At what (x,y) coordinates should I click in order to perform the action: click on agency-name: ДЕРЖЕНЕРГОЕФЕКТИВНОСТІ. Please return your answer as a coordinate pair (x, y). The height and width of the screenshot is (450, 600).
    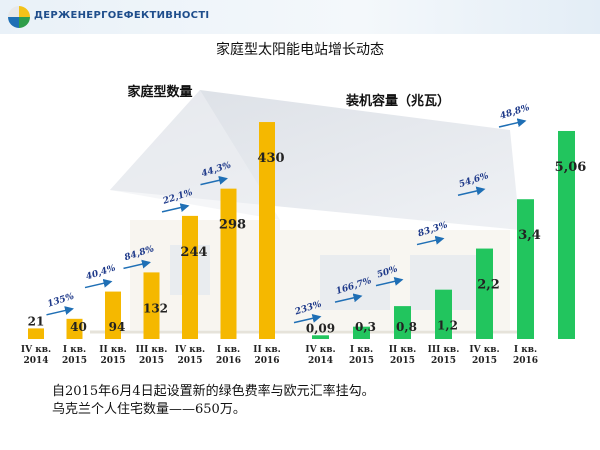
    Looking at the image, I should click on (122, 15).